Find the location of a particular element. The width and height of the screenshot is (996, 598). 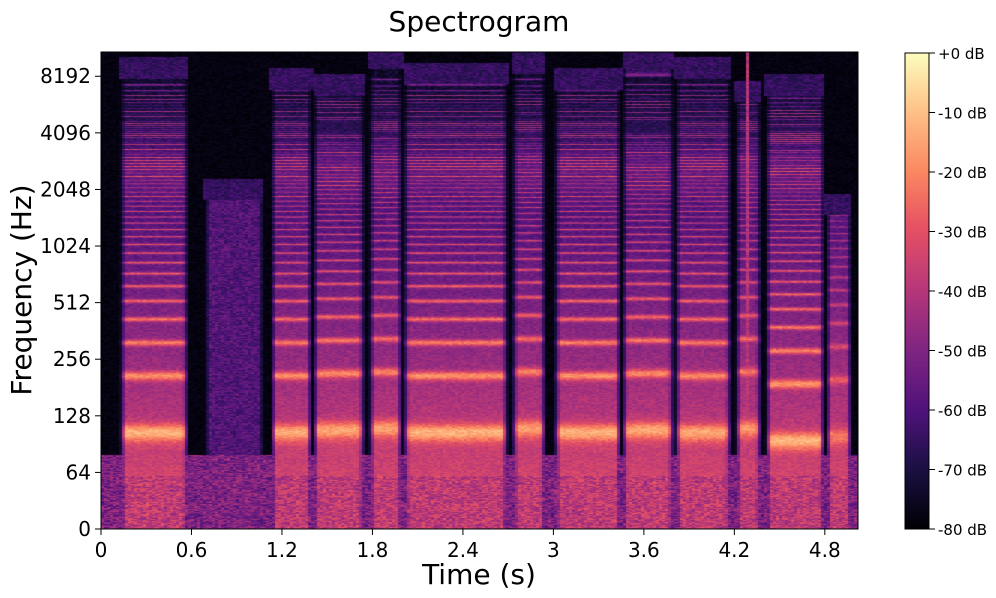

y-axis-label: Frequency (Hz) is located at coordinates (21, 289).